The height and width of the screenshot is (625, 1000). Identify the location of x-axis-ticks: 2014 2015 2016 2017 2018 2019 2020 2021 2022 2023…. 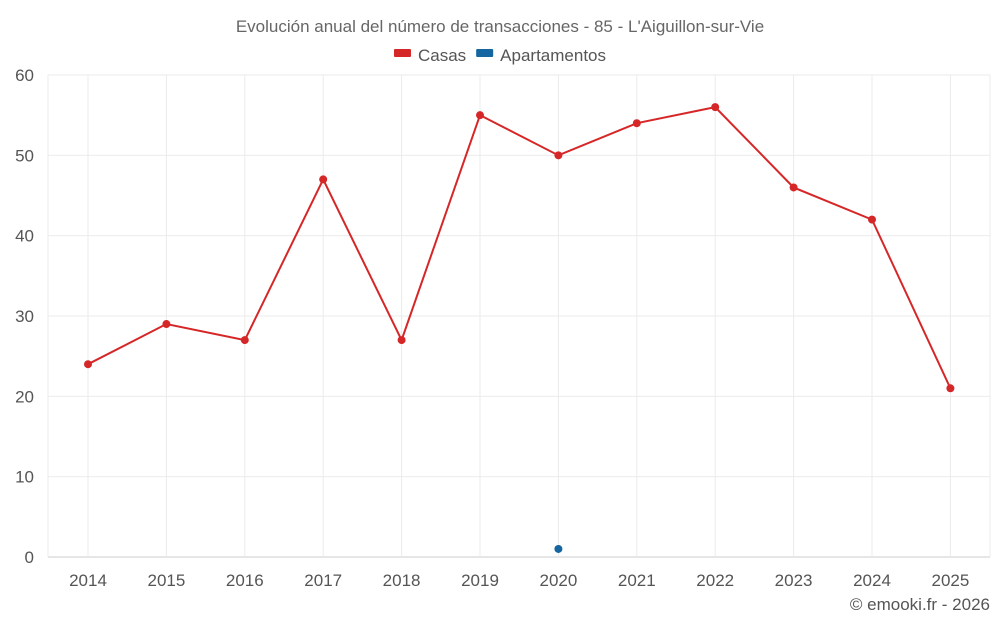
(519, 580).